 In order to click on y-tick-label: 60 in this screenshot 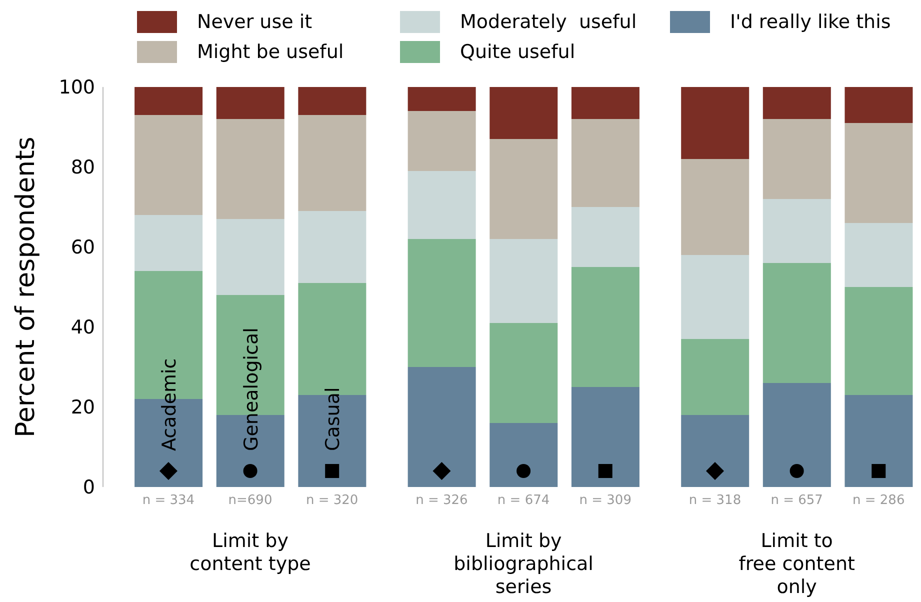, I will do `click(82, 247)`.